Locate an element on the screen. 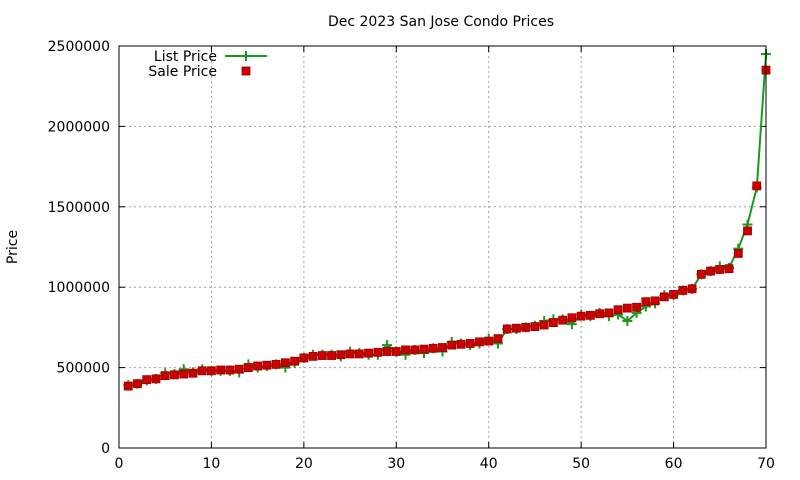 The height and width of the screenshot is (480, 800). legend: List Price Sale Price is located at coordinates (207, 64).